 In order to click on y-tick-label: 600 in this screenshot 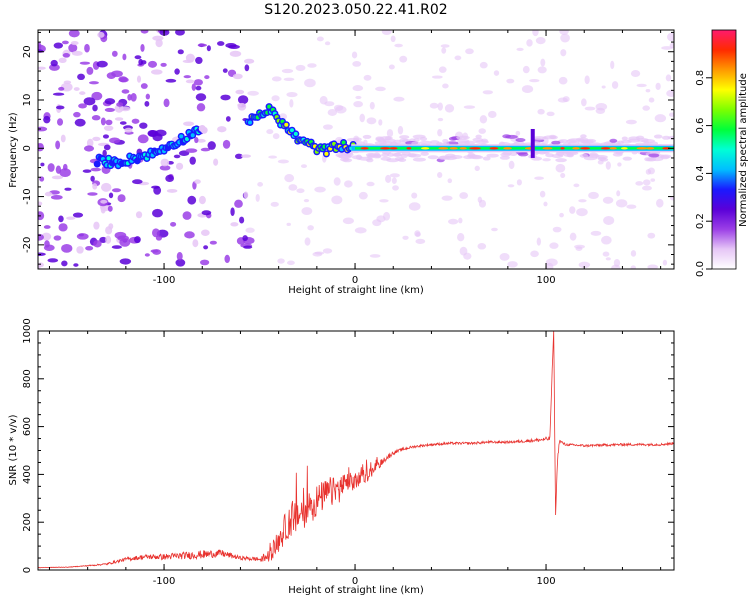, I will do `click(27, 426)`.